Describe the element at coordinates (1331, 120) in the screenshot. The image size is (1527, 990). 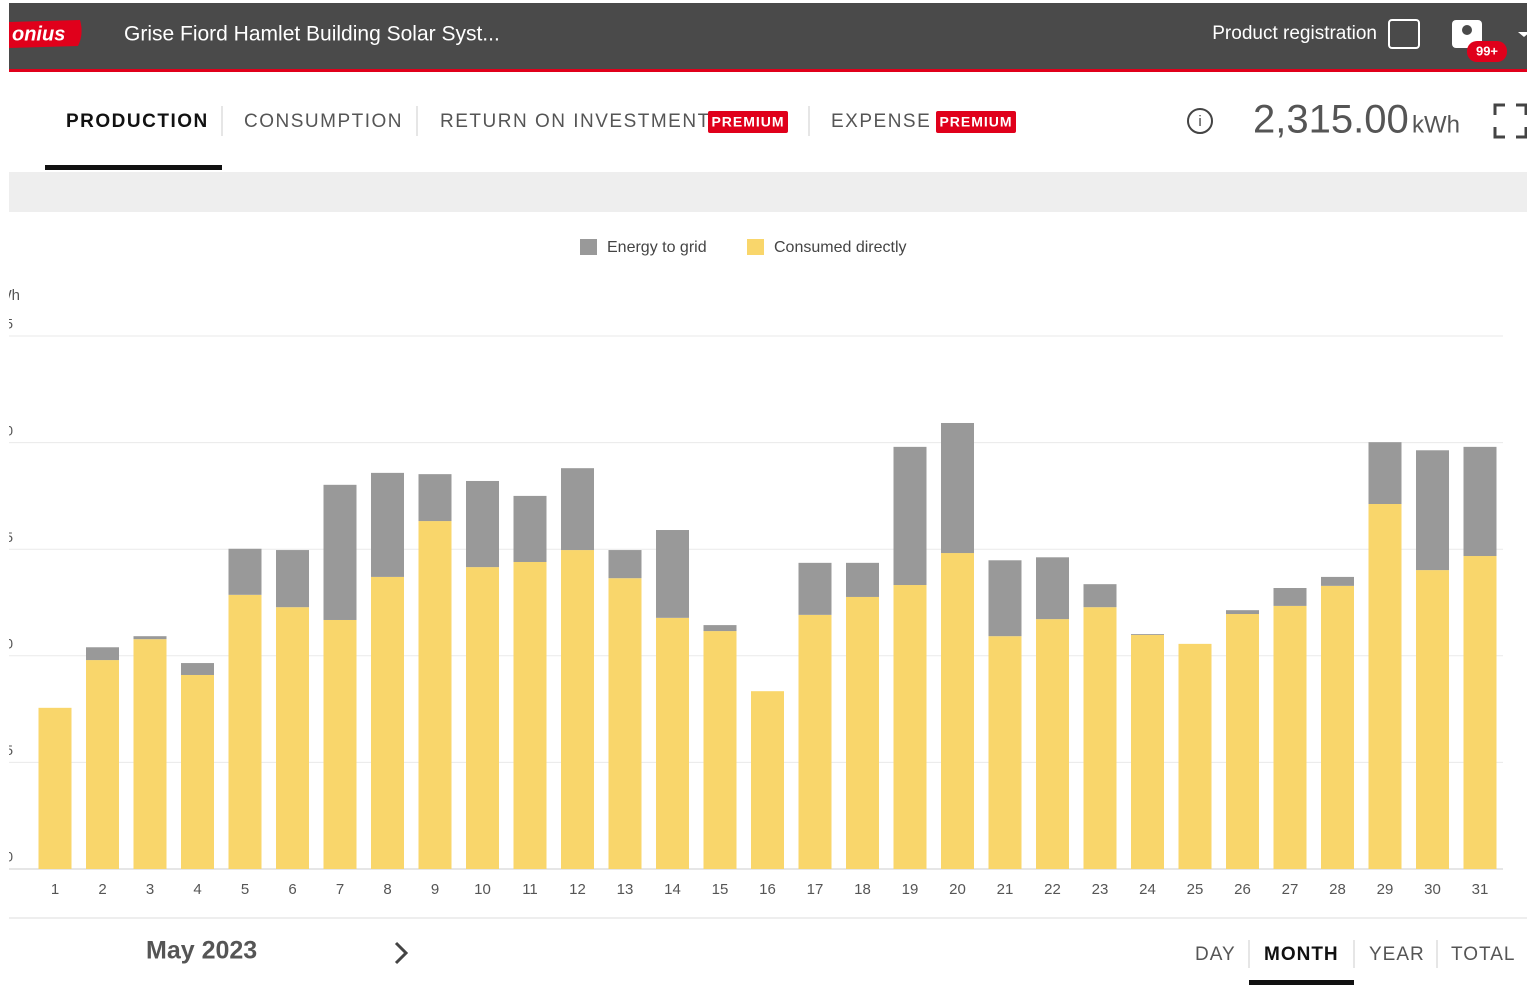
I see `total-value: 2,315.00` at that location.